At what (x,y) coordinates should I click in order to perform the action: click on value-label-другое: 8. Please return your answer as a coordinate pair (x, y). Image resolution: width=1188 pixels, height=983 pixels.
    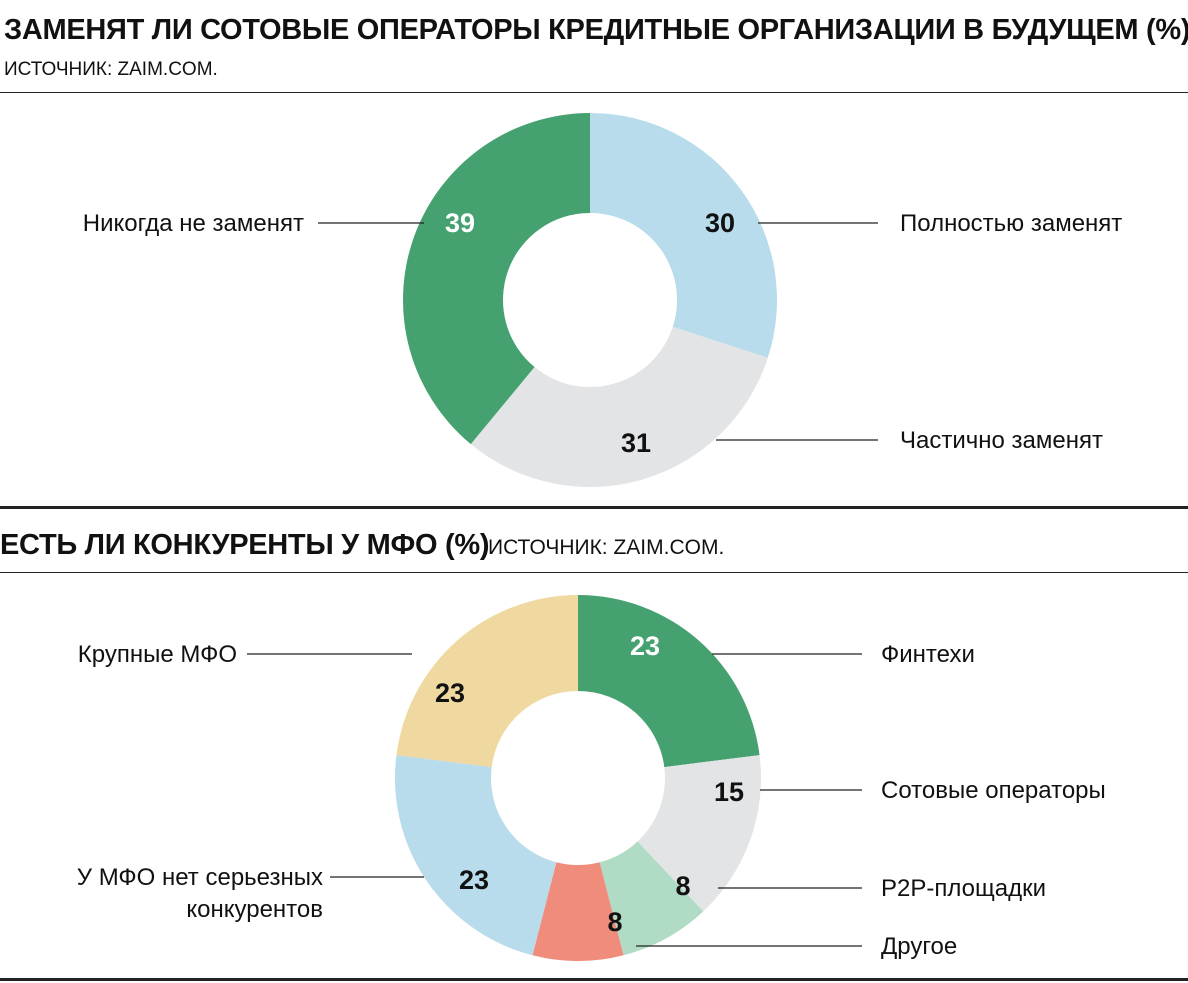
    Looking at the image, I should click on (614, 922).